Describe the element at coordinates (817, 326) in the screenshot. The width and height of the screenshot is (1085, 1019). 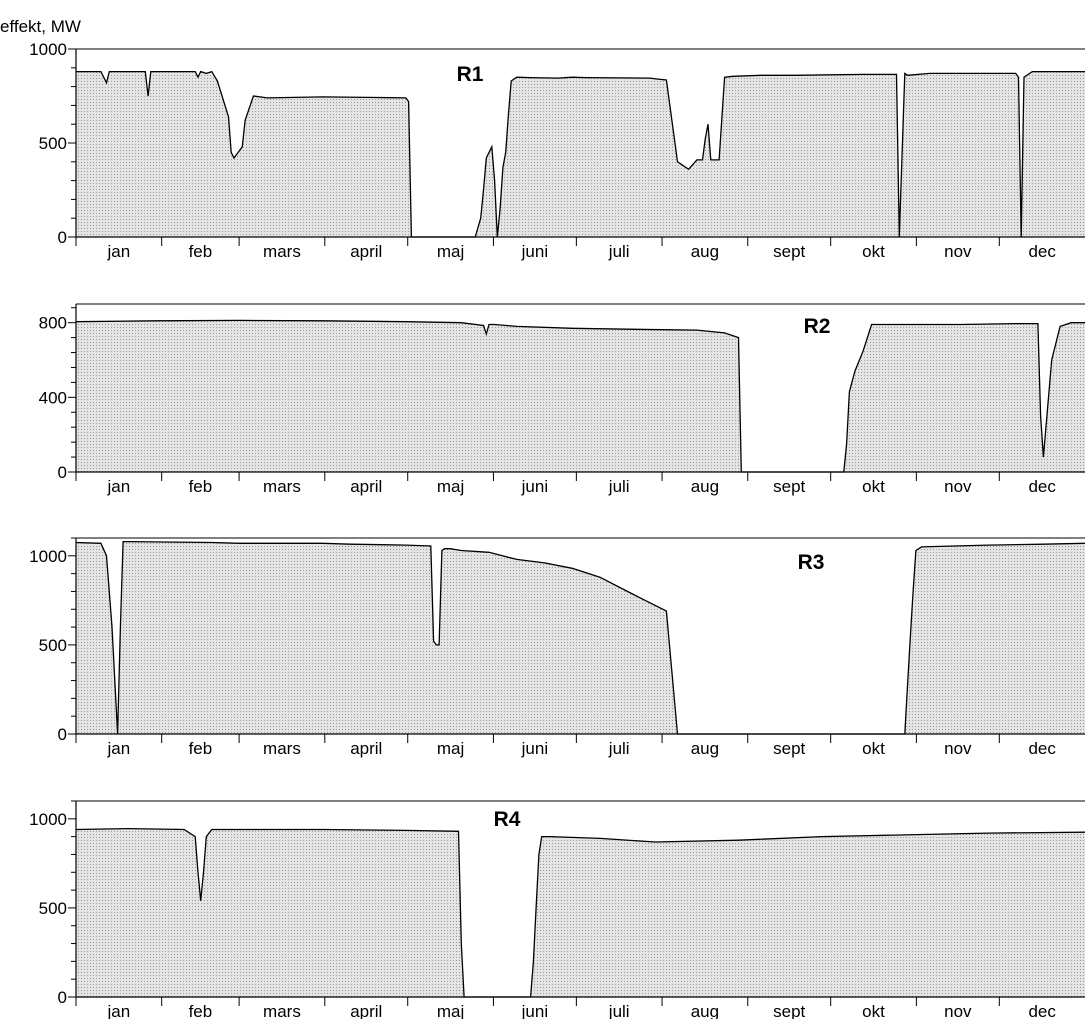
I see `chart-title: R2` at that location.